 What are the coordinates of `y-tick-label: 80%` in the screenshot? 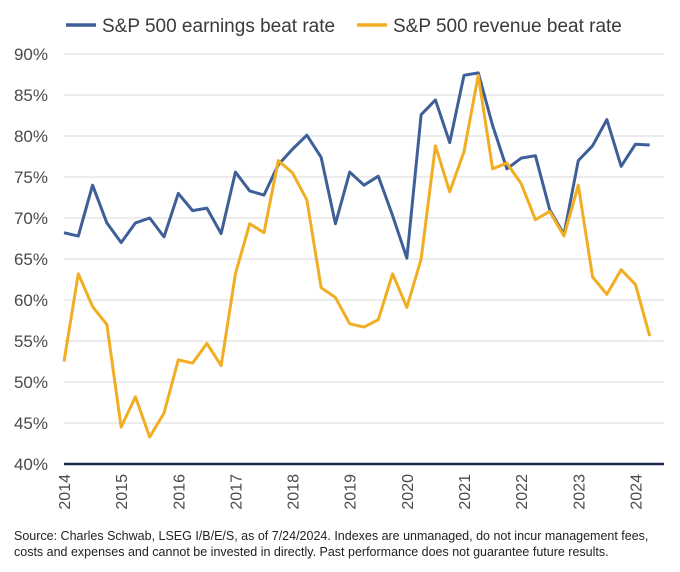 It's located at (31, 136).